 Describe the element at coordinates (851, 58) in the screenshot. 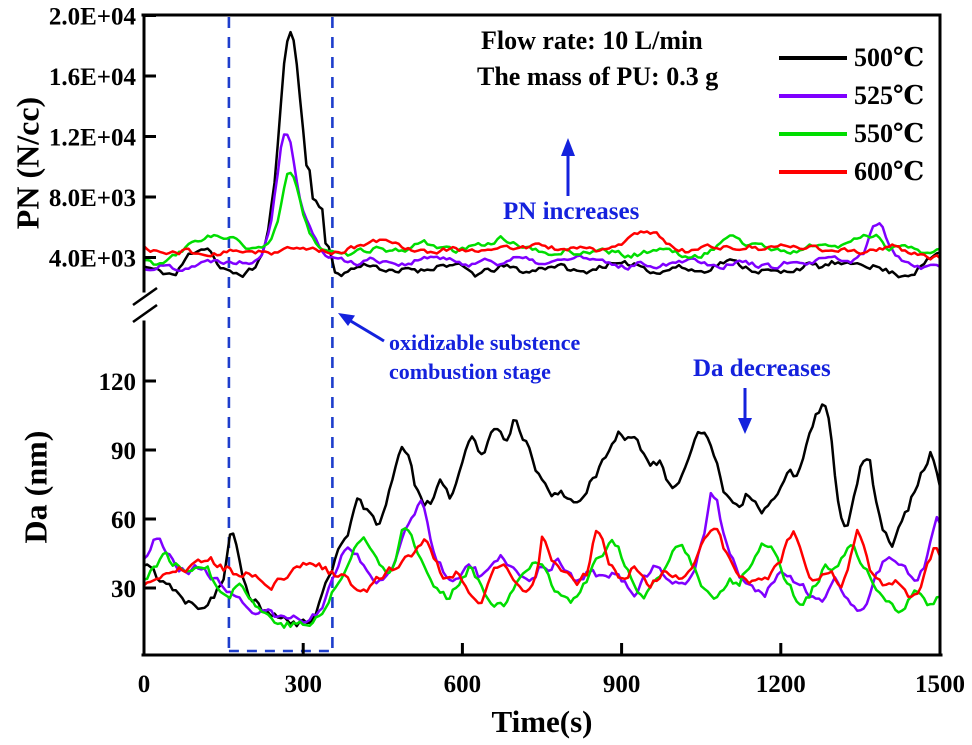

I see `legend-item-500c: 500℃` at that location.